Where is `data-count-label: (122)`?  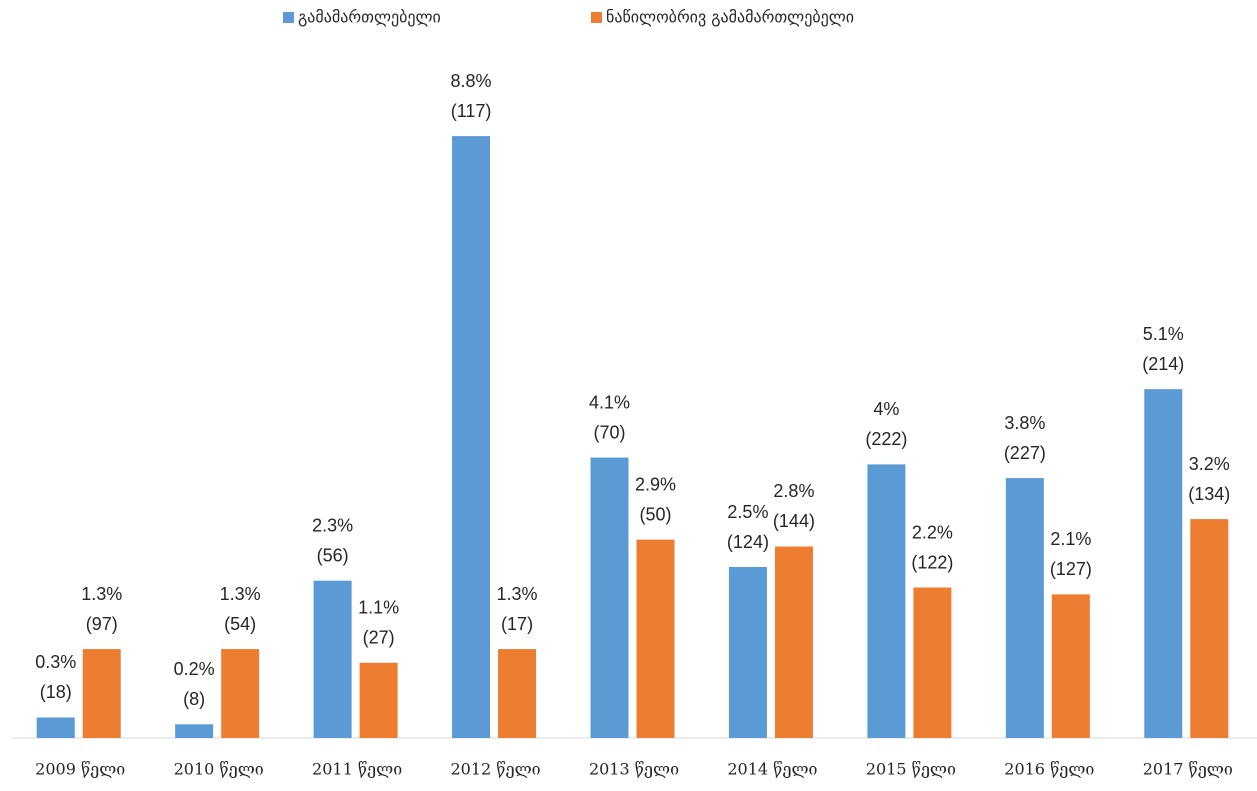
data-count-label: (122) is located at coordinates (932, 562).